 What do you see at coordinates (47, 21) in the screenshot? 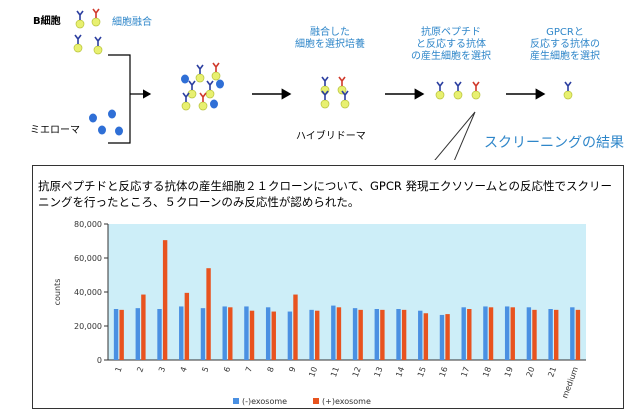
I see `b-cell-label: B細胞` at bounding box center [47, 21].